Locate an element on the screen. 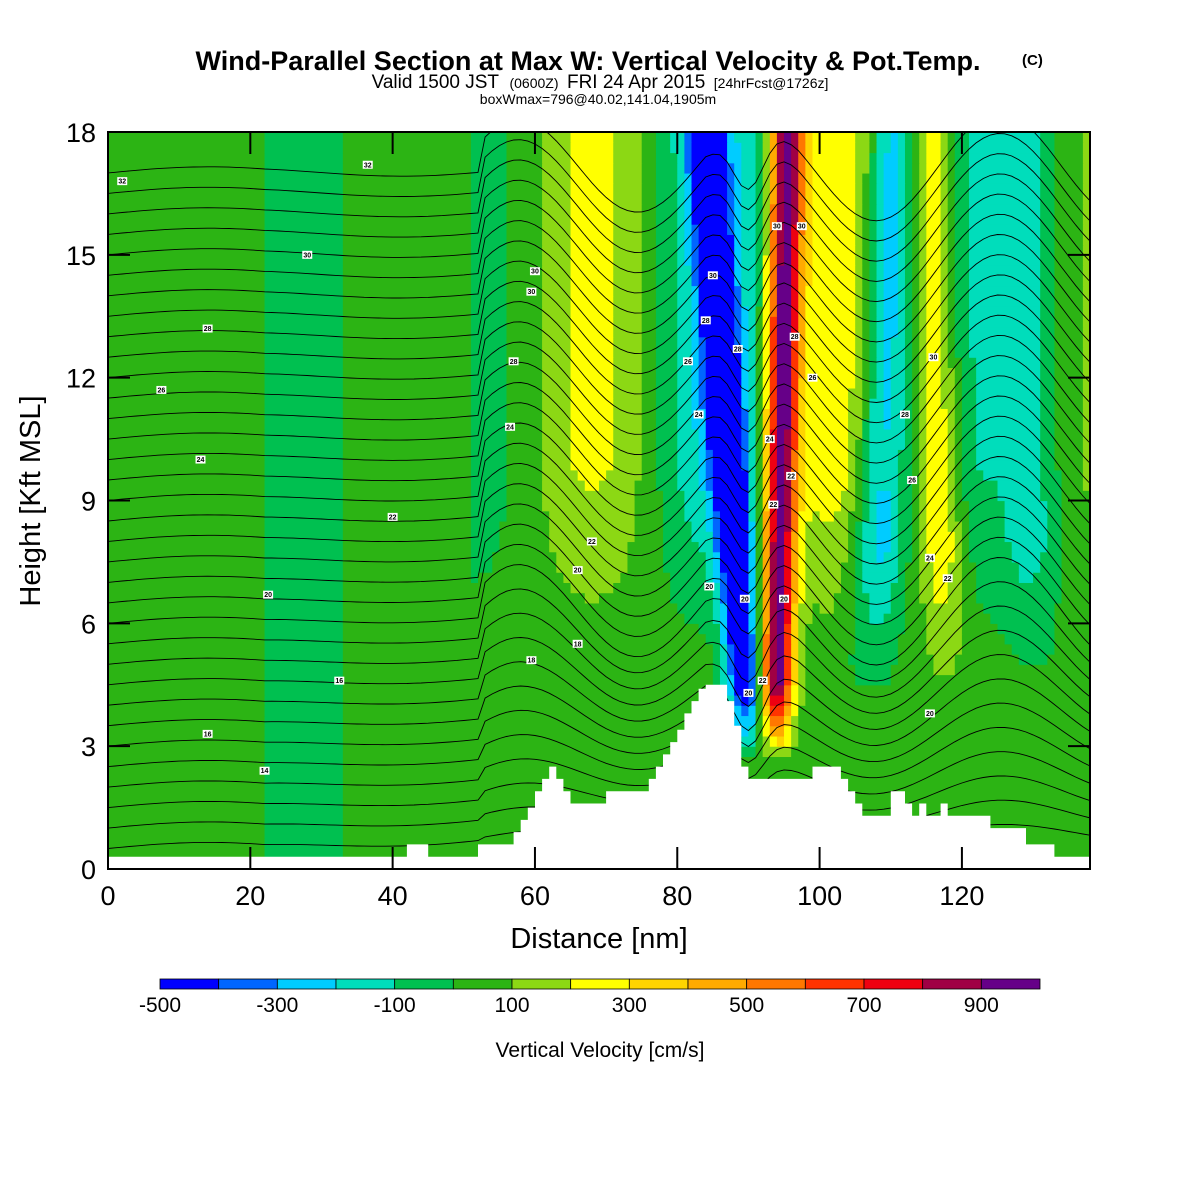 The height and width of the screenshot is (1200, 1200). y-tick-label: 0 is located at coordinates (88, 870).